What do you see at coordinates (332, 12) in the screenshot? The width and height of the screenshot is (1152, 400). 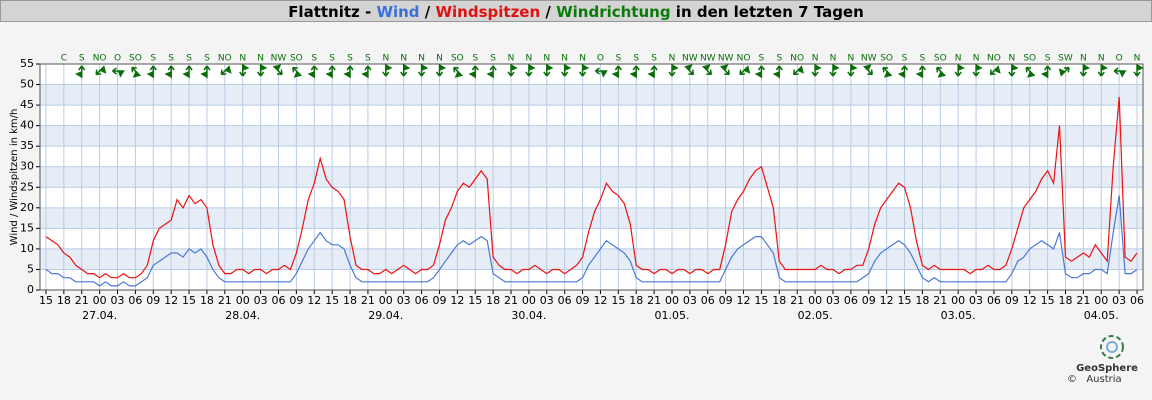 I see `title-part: Flattnitz -` at bounding box center [332, 12].